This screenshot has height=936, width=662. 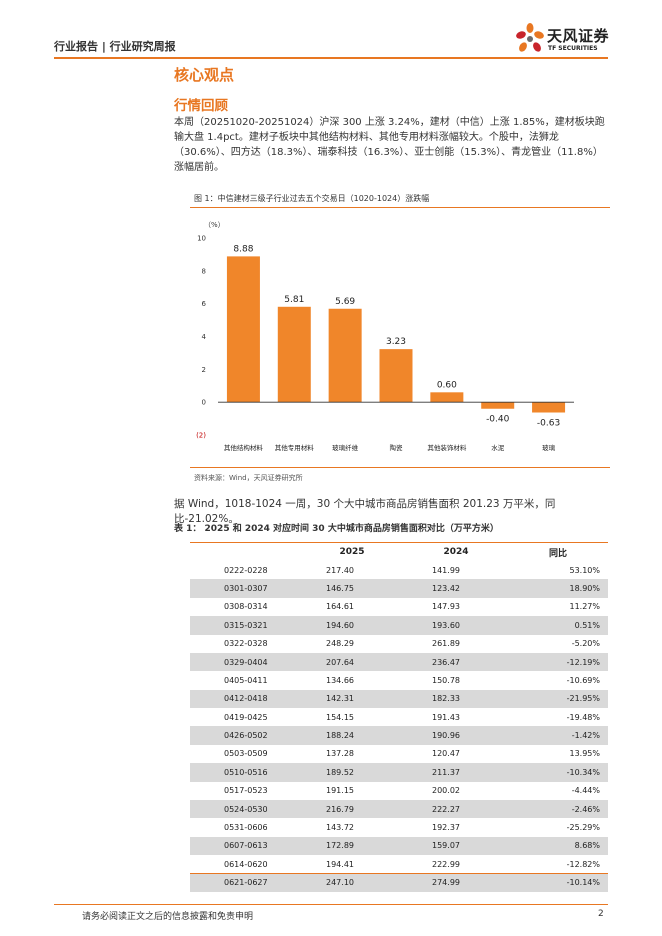 What do you see at coordinates (204, 75) in the screenshot?
I see `section-title: 核心观点` at bounding box center [204, 75].